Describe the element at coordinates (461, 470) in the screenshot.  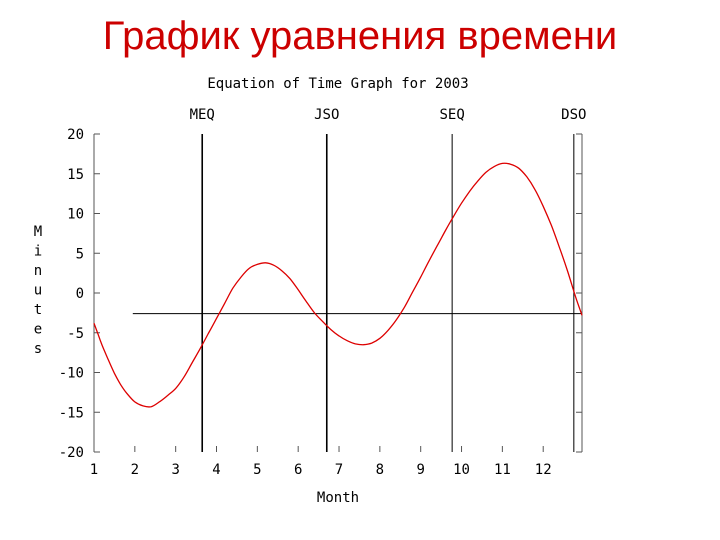
I see `x-tick-label: 10` at that location.